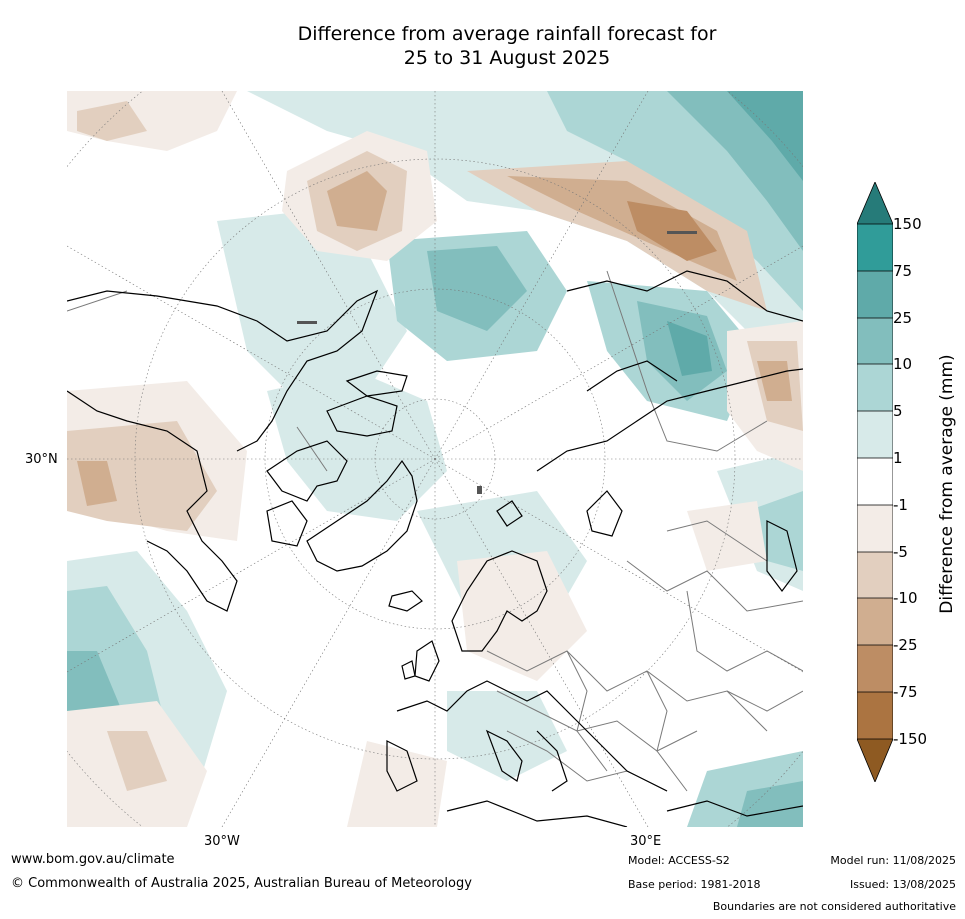 Image resolution: width=965 pixels, height=919 pixels. I want to click on colorbar-min-arrow, so click(875, 760).